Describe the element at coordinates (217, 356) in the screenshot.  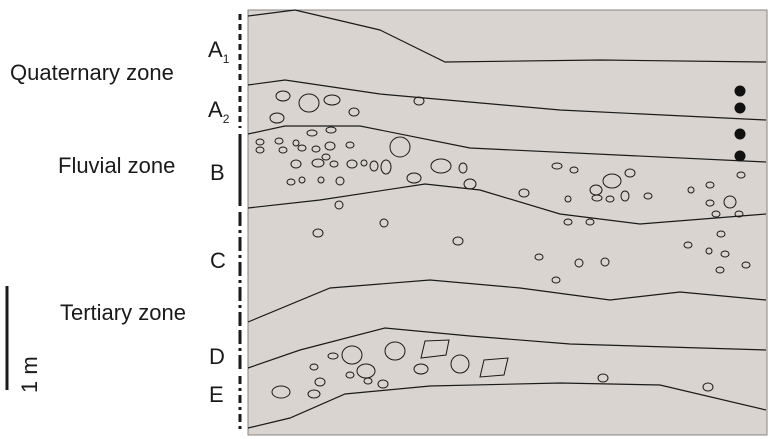
I see `horizon-label-d: D` at that location.